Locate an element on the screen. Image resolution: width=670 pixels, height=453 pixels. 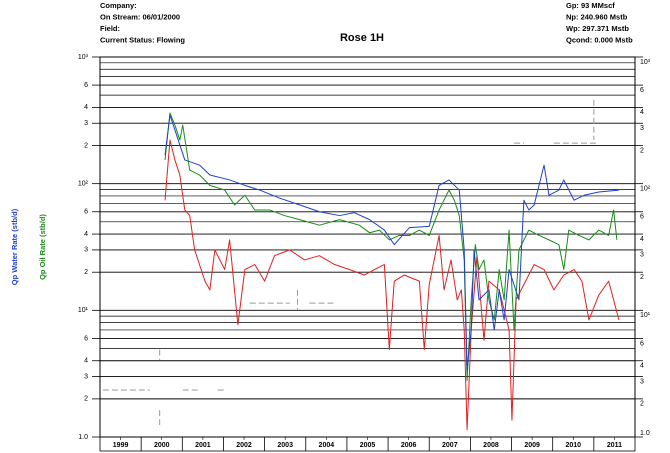
x-tick-label: 2006 is located at coordinates (409, 445).